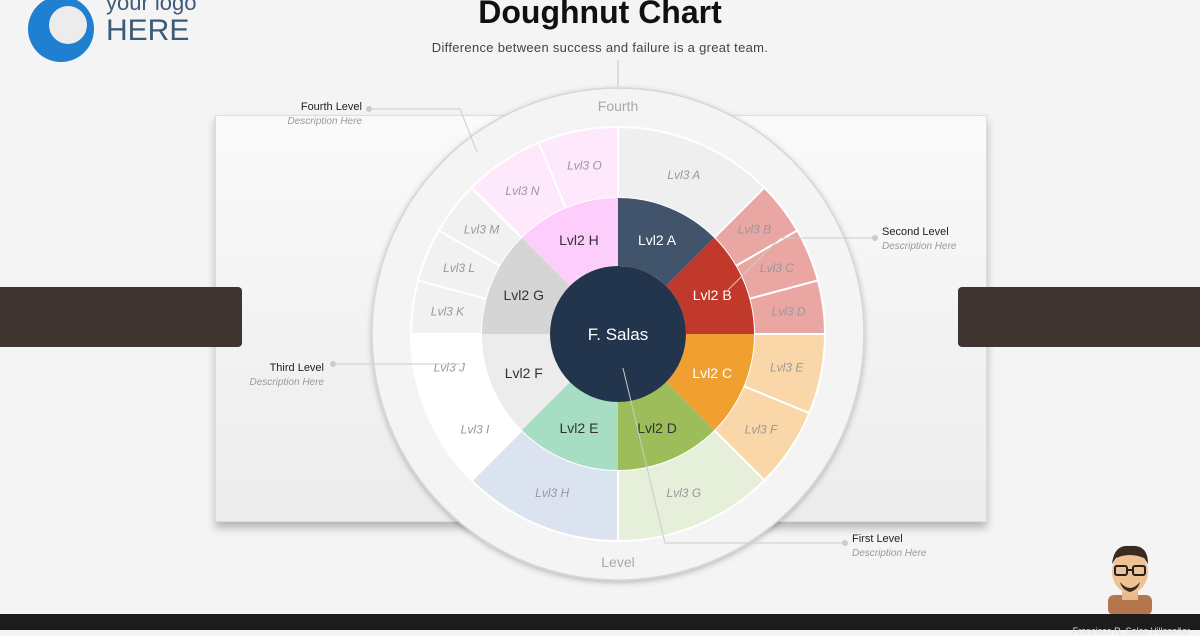 The width and height of the screenshot is (1200, 636). What do you see at coordinates (889, 546) in the screenshot?
I see `callout-first-level: First Level Description Here` at bounding box center [889, 546].